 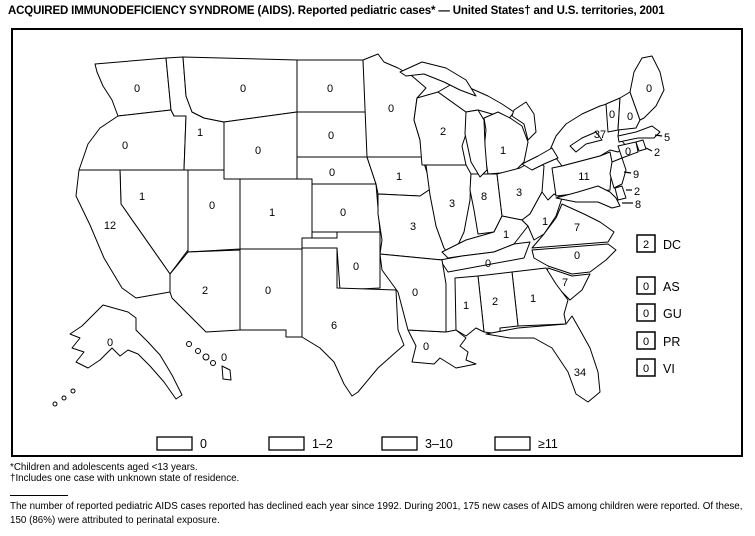 What do you see at coordinates (636, 175) in the screenshot?
I see `value-nj: 9` at bounding box center [636, 175].